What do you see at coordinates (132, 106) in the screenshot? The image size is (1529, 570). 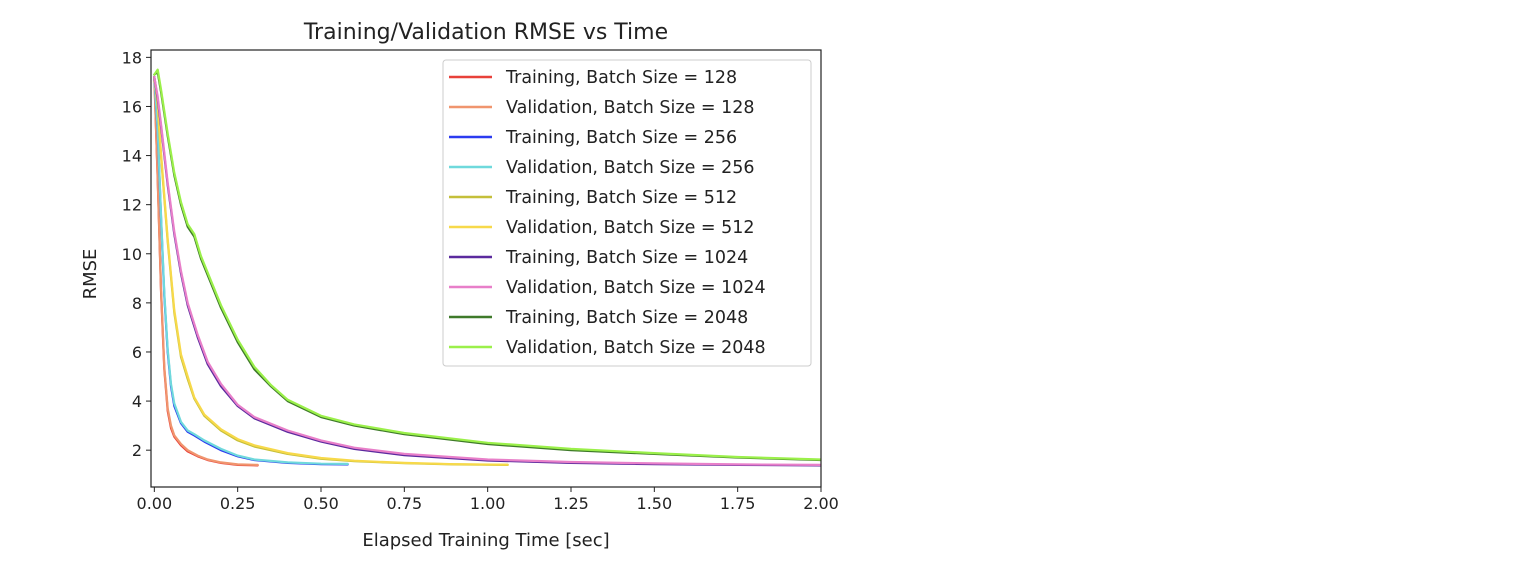 I see `y-tick-label: 16` at bounding box center [132, 106].